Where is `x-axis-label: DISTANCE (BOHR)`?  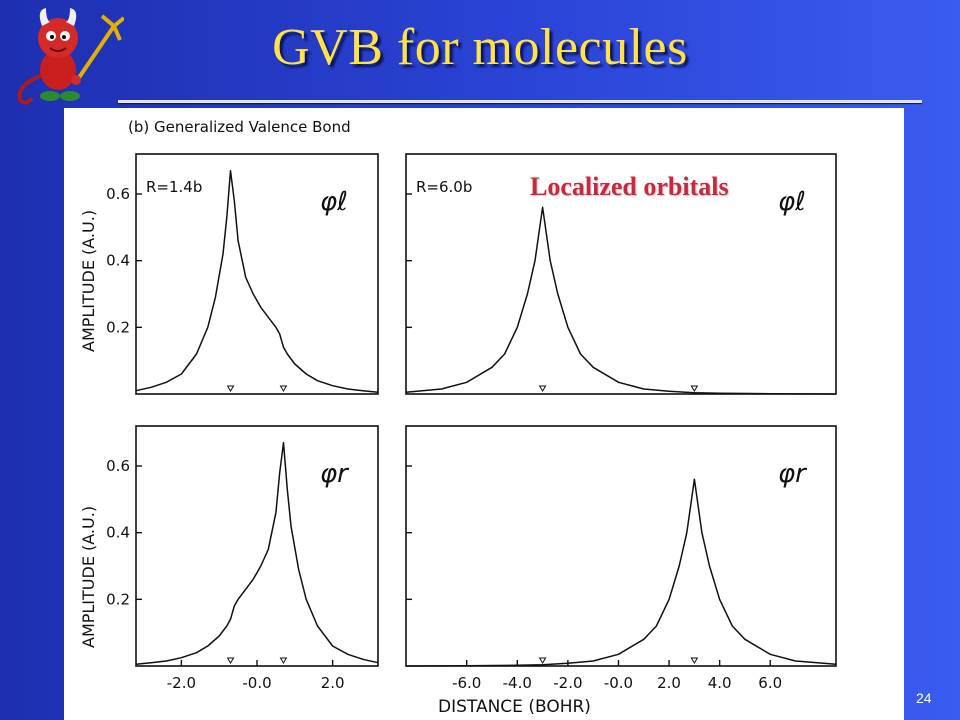 x-axis-label: DISTANCE (BOHR) is located at coordinates (514, 707).